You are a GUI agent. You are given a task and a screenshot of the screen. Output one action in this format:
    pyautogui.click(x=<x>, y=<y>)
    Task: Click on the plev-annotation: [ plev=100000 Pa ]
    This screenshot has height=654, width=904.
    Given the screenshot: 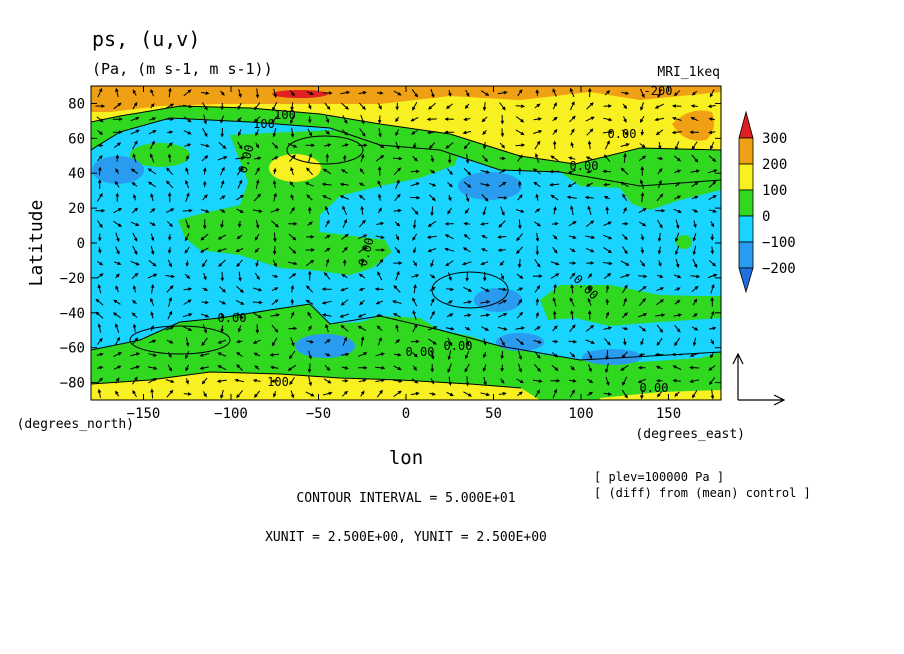 What is the action you would take?
    pyautogui.click(x=659, y=477)
    